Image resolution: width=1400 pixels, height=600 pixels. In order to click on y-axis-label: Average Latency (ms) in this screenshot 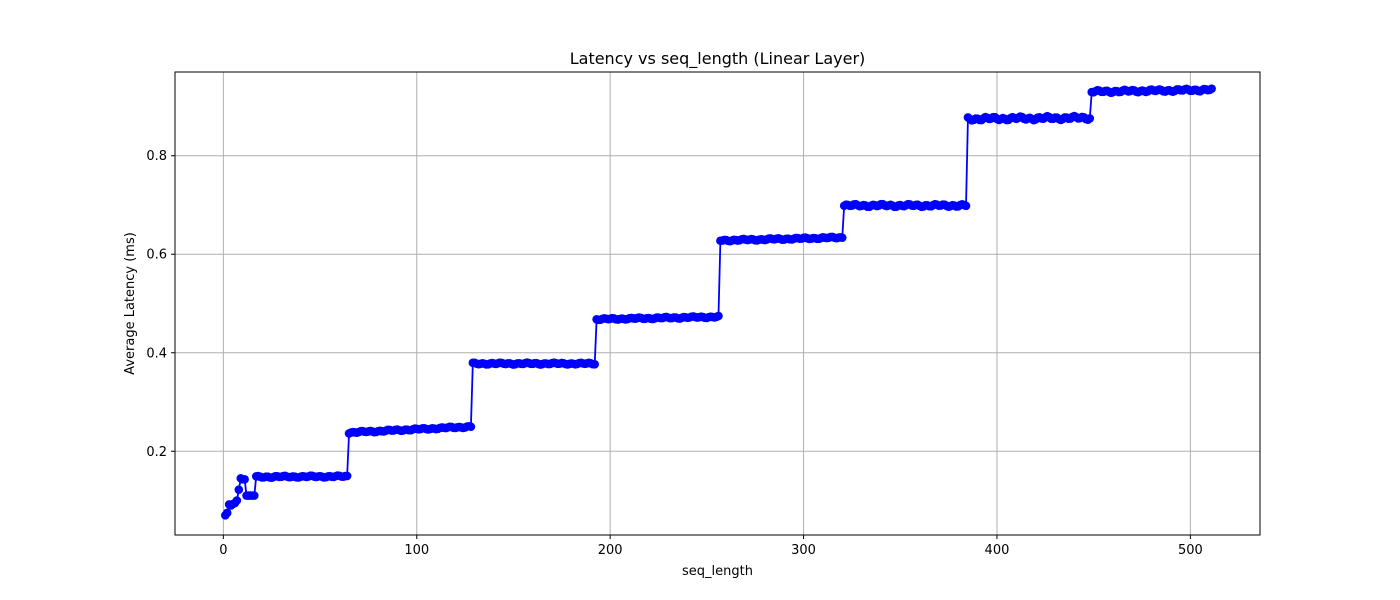, I will do `click(130, 303)`.